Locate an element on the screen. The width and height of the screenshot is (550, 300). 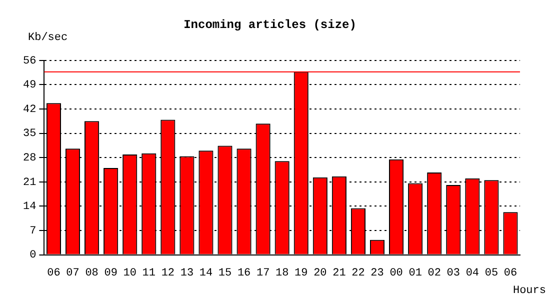
x-tick-label: 08 is located at coordinates (91, 273).